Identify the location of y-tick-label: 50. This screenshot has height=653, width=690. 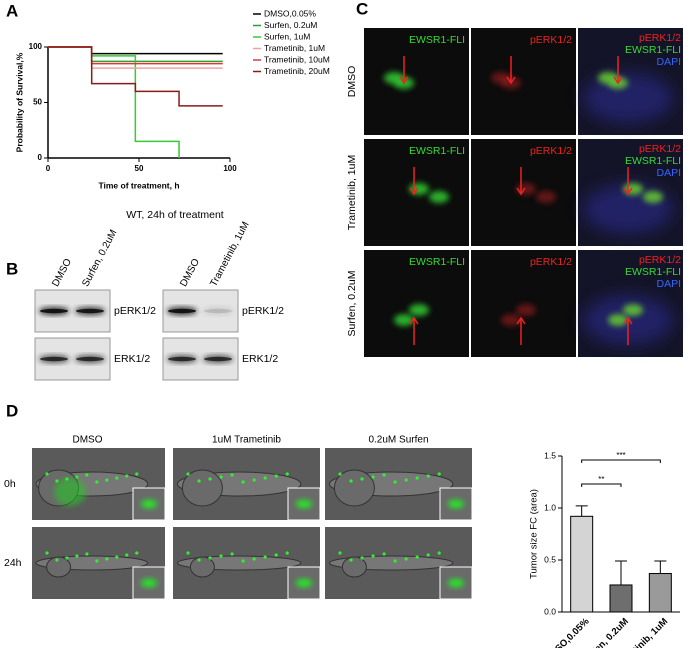
(37, 102).